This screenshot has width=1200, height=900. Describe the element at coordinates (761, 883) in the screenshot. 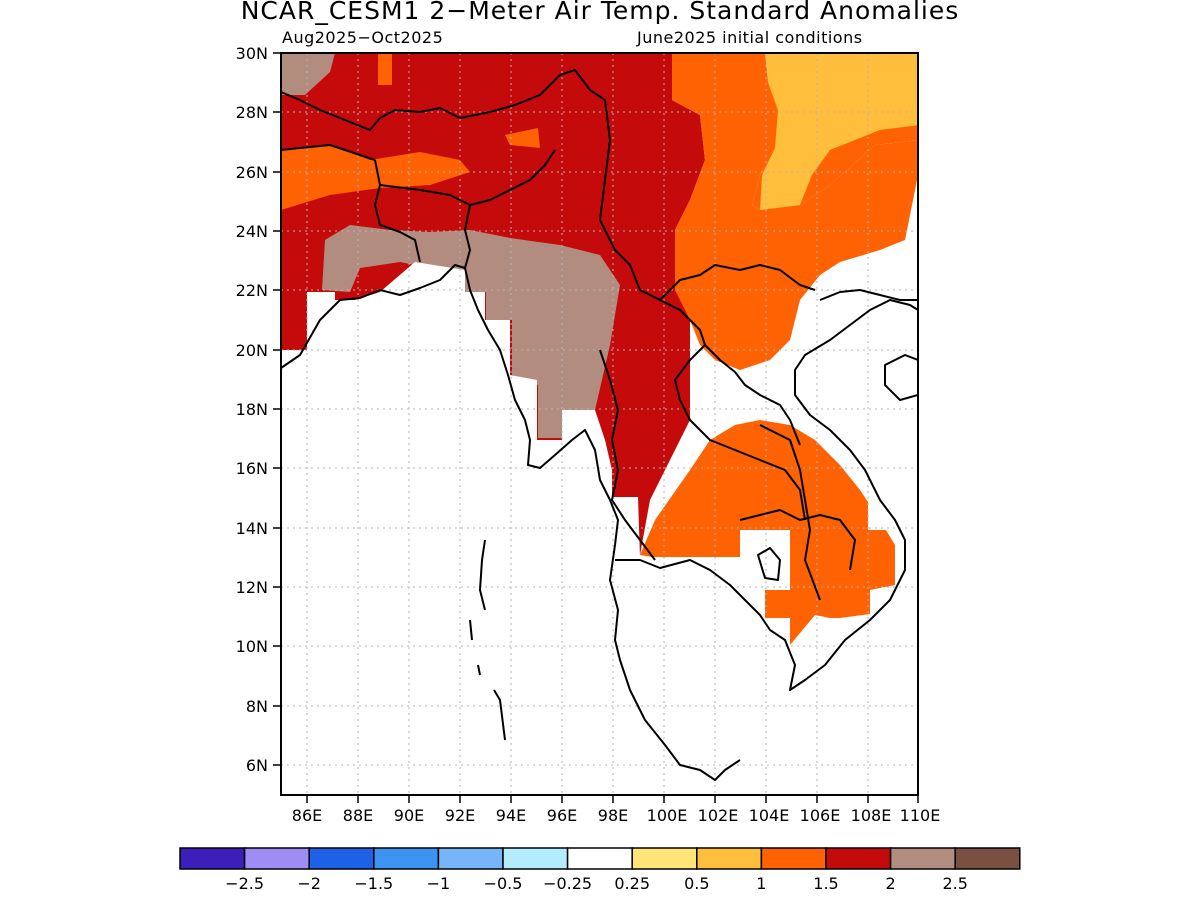

I see `colorbar-label: 1` at that location.